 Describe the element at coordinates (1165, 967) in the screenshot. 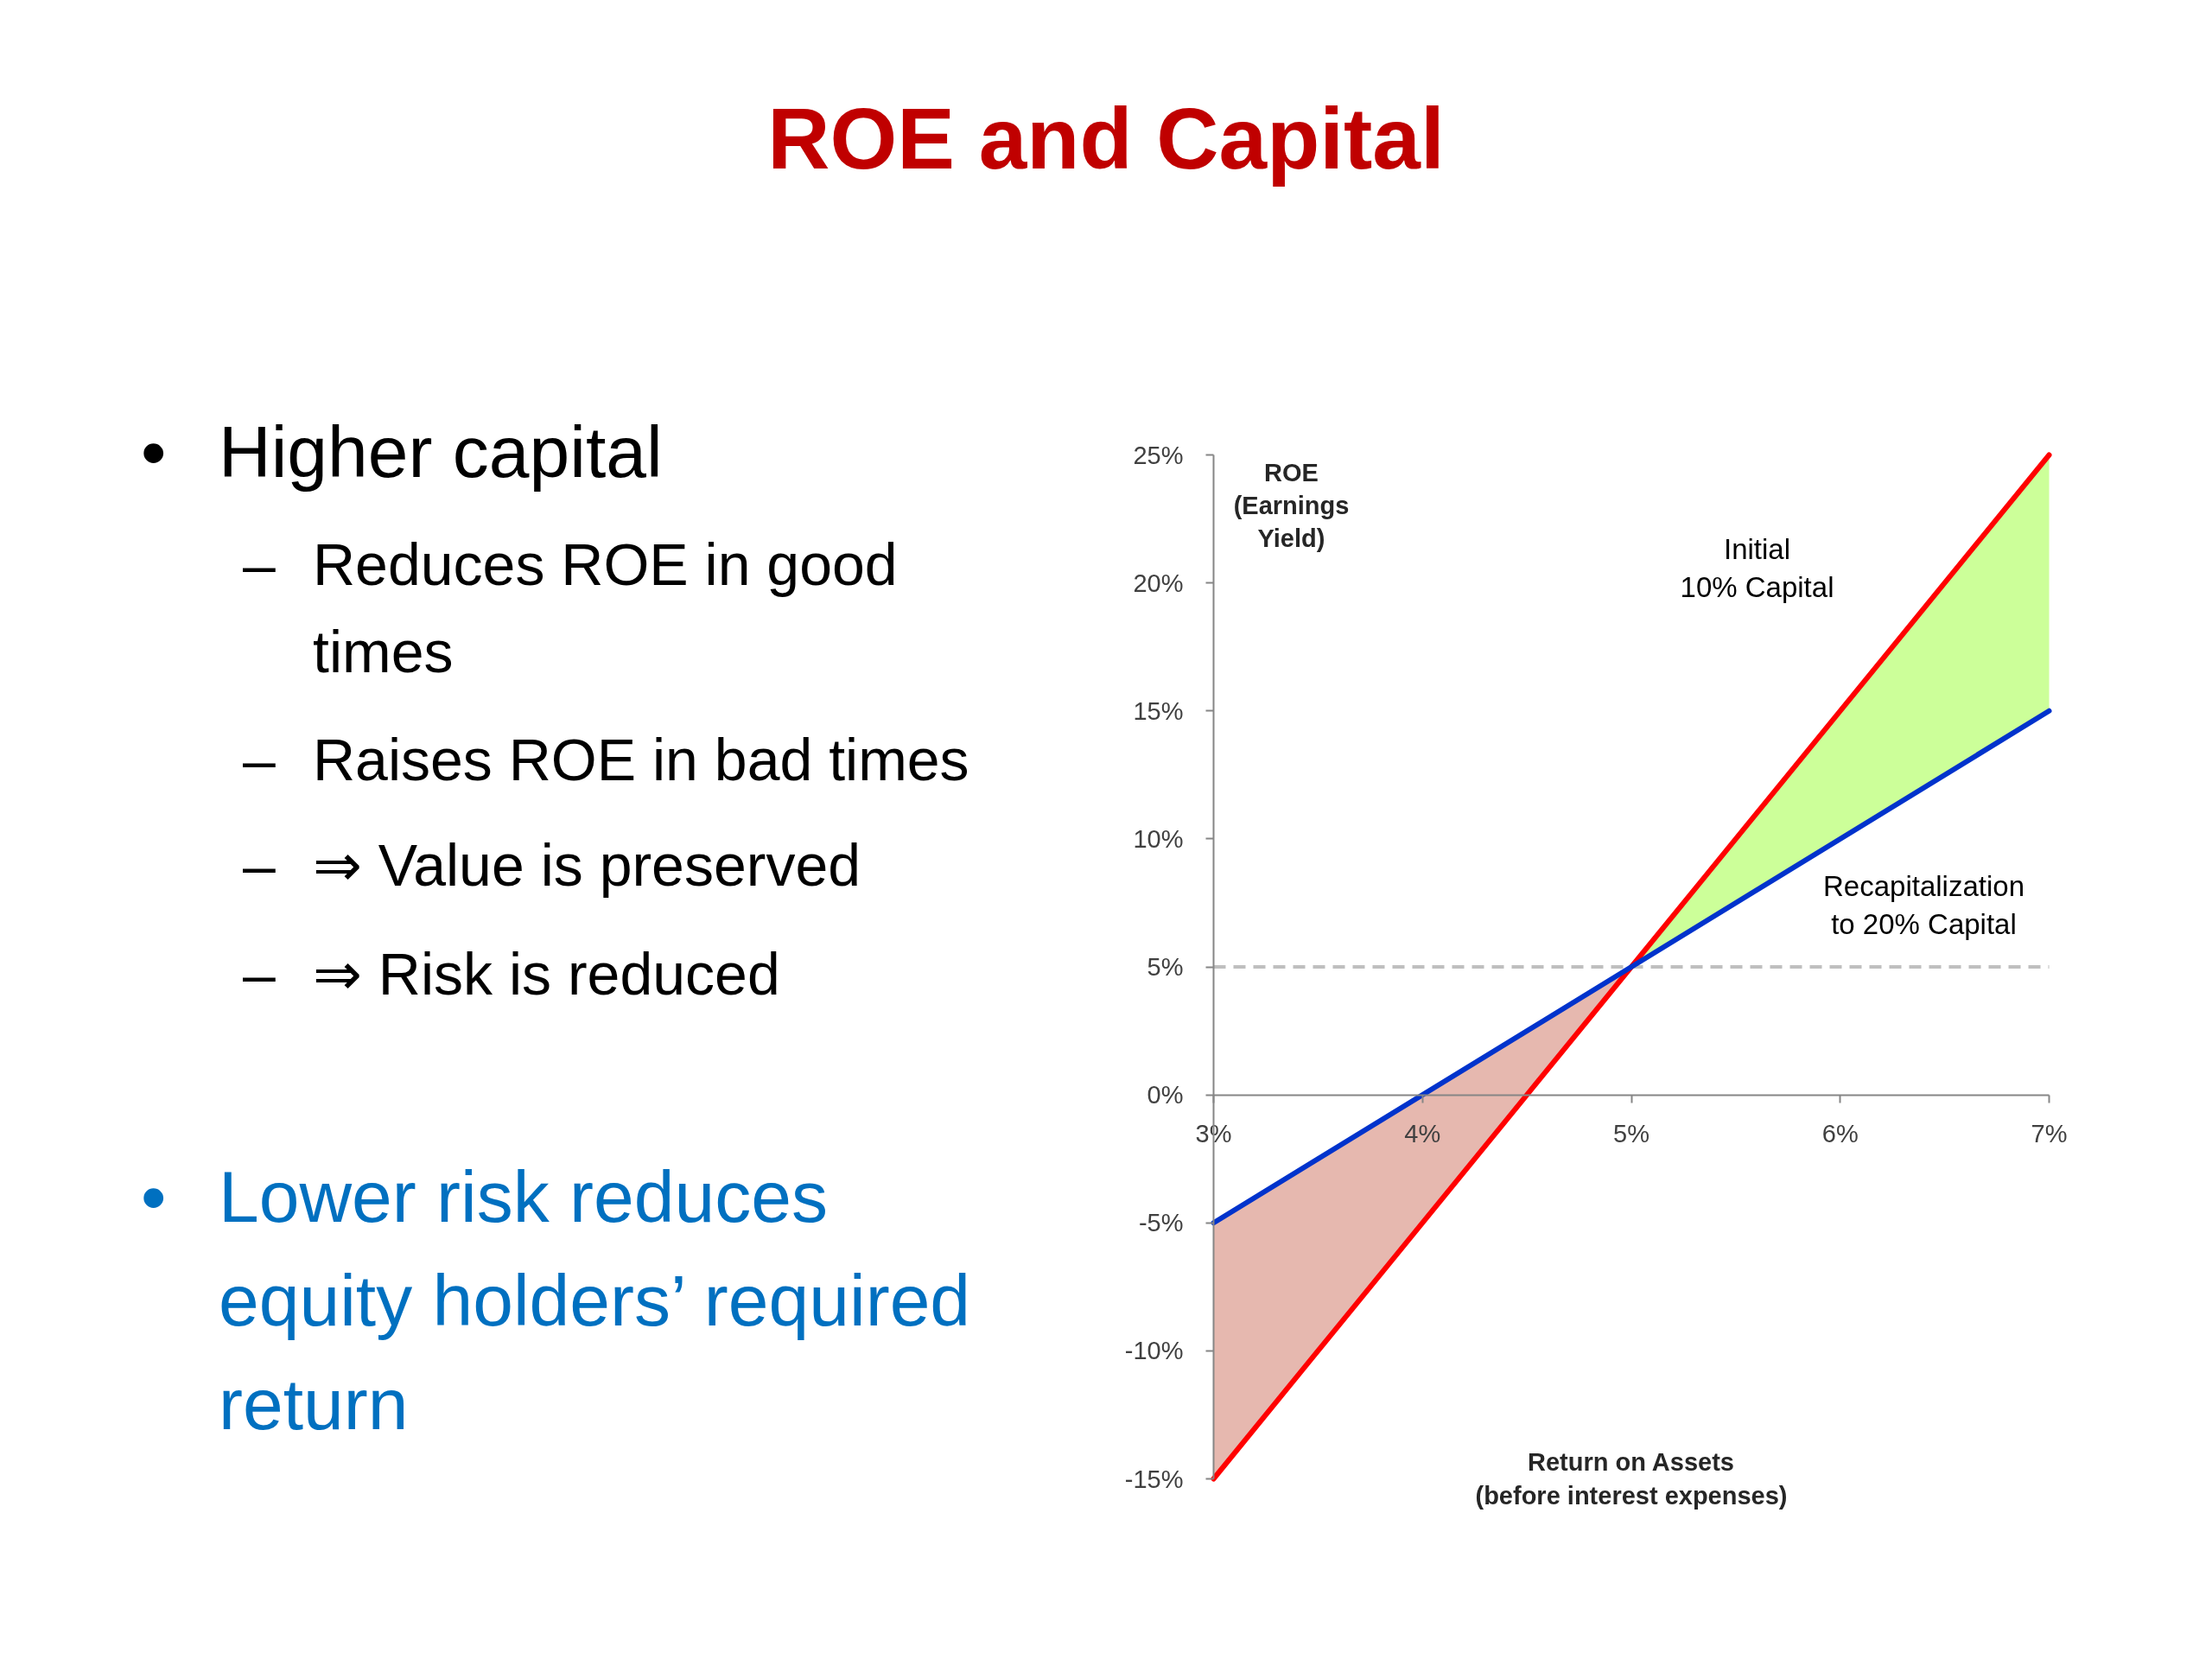

I see `y-tick-label: 5%` at that location.